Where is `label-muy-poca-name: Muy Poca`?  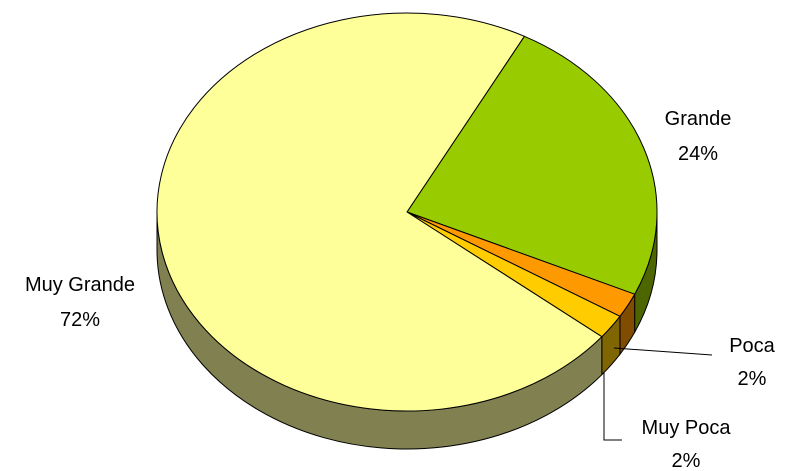
label-muy-poca-name: Muy Poca is located at coordinates (687, 428).